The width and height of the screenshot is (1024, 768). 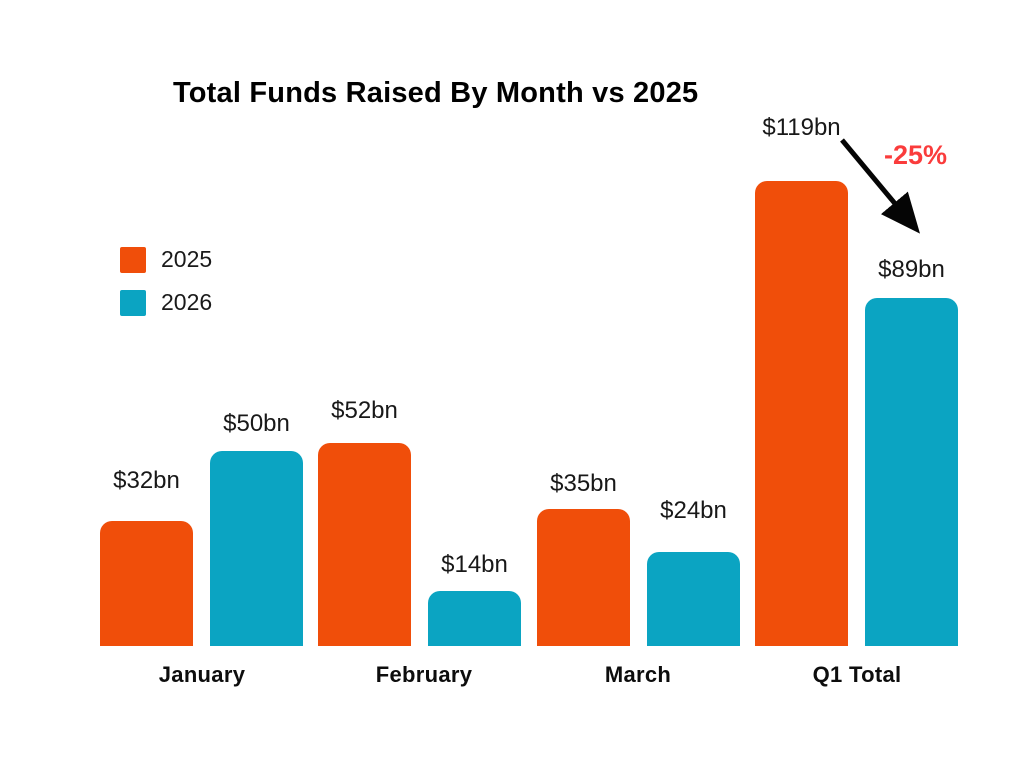 I want to click on axis-label-january: January, so click(x=202, y=674).